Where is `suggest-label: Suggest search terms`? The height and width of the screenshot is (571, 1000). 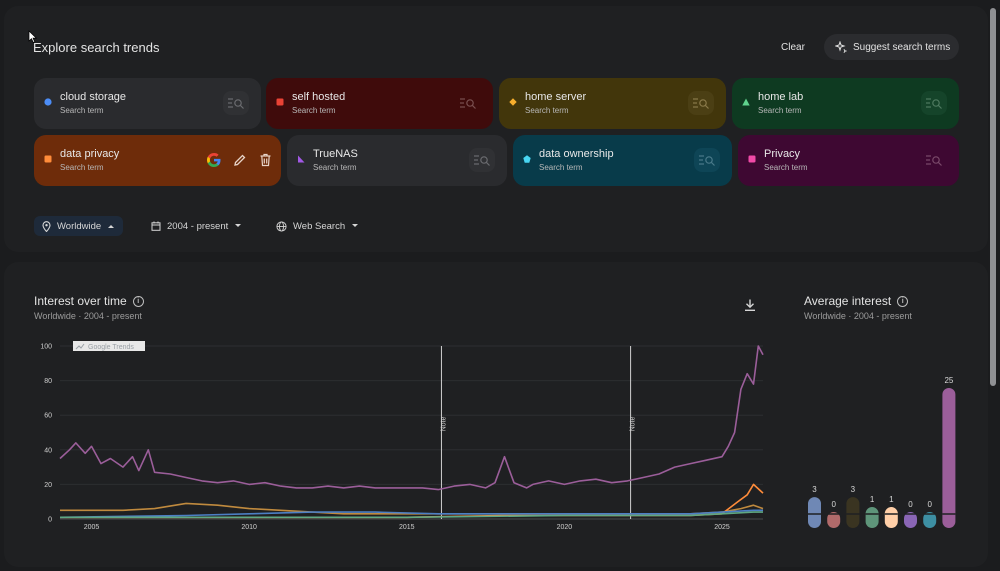 suggest-label: Suggest search terms is located at coordinates (902, 47).